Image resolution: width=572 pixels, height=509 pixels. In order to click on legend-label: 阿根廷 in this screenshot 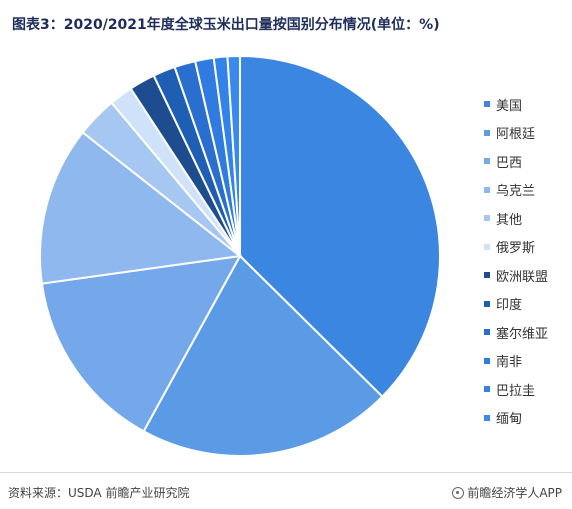, I will do `click(516, 135)`.